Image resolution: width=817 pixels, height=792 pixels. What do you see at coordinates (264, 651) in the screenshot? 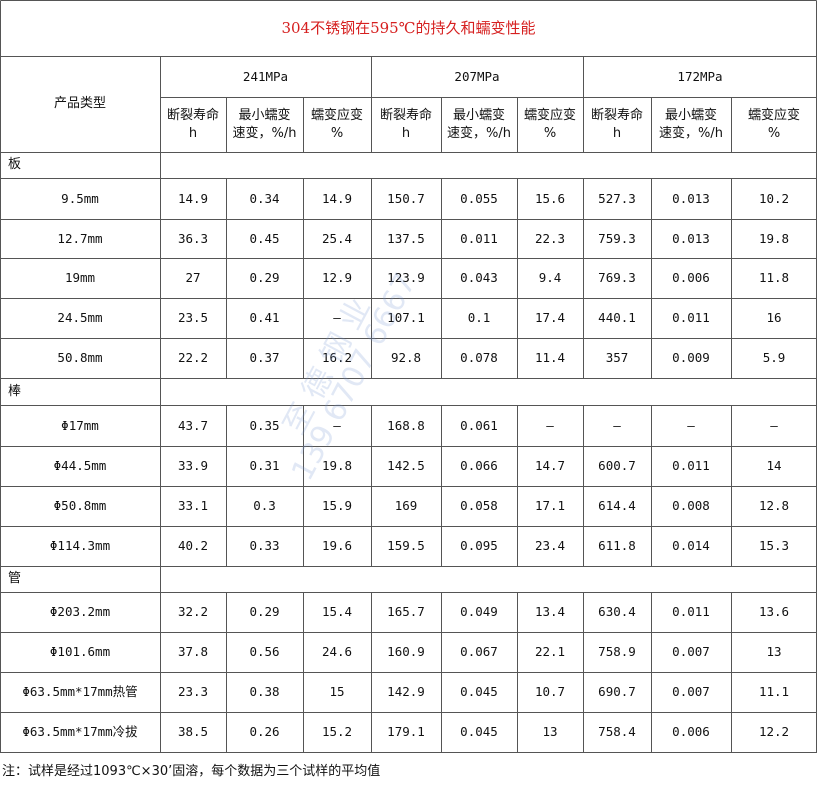
I see `table-cell-value: 0.56` at bounding box center [264, 651].